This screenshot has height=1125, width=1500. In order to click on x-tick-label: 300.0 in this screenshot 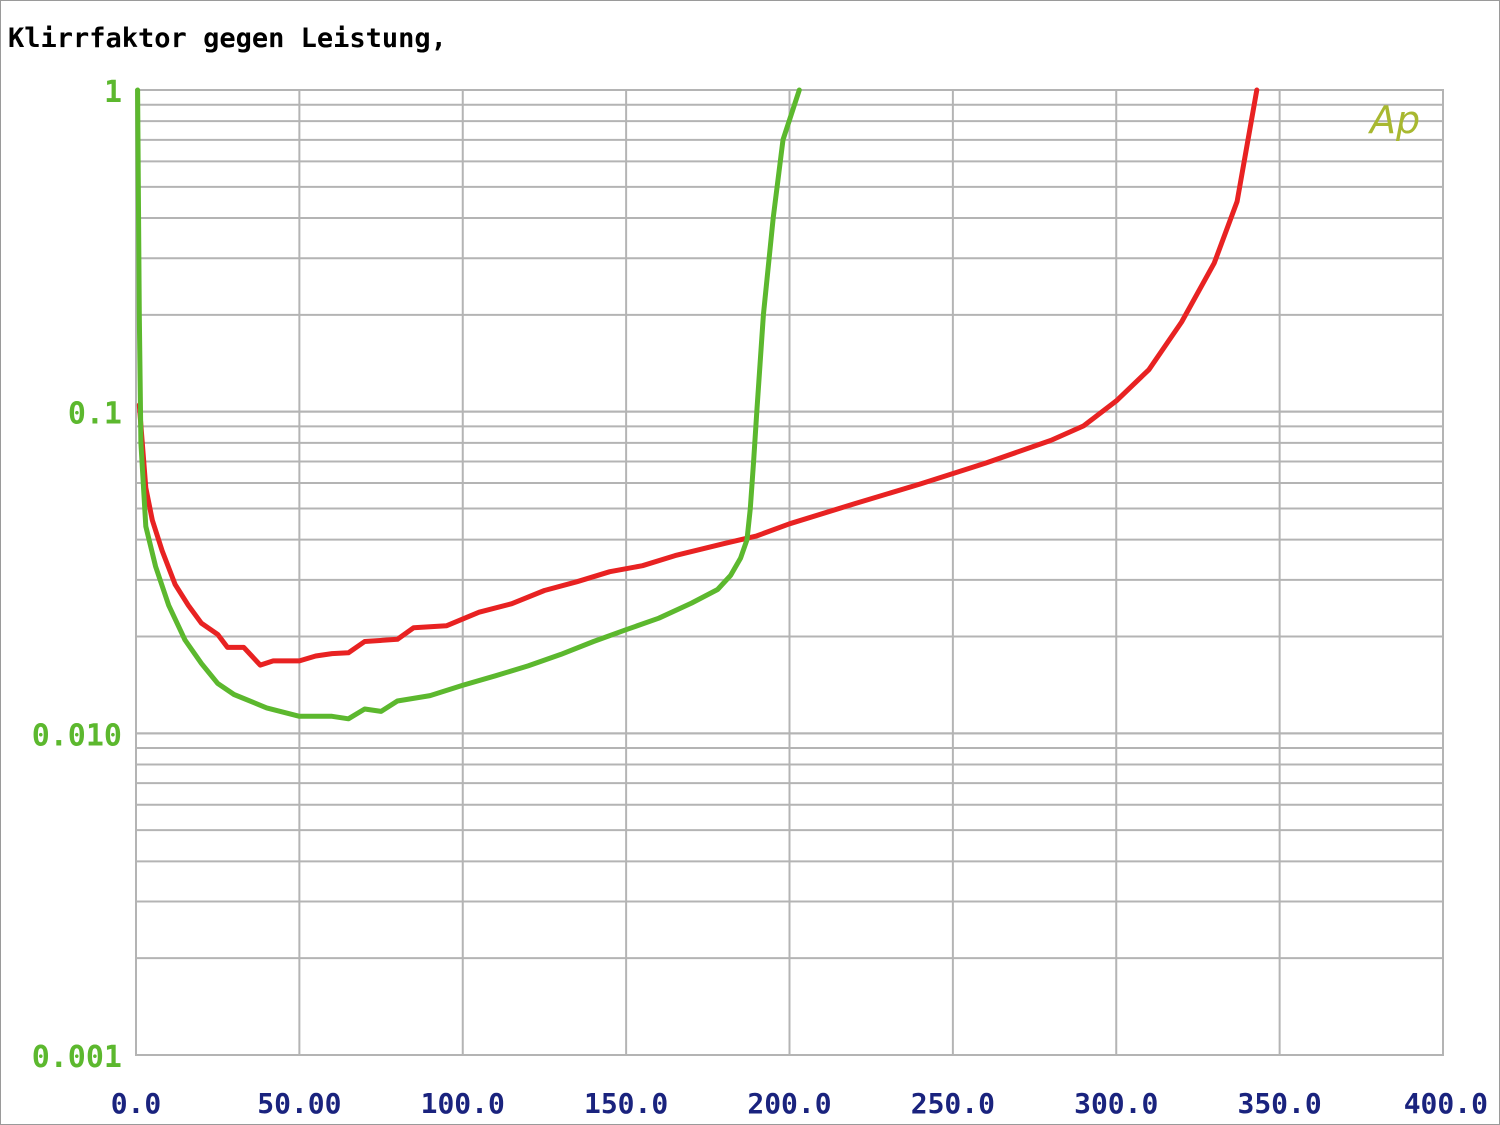, I will do `click(1116, 1103)`.